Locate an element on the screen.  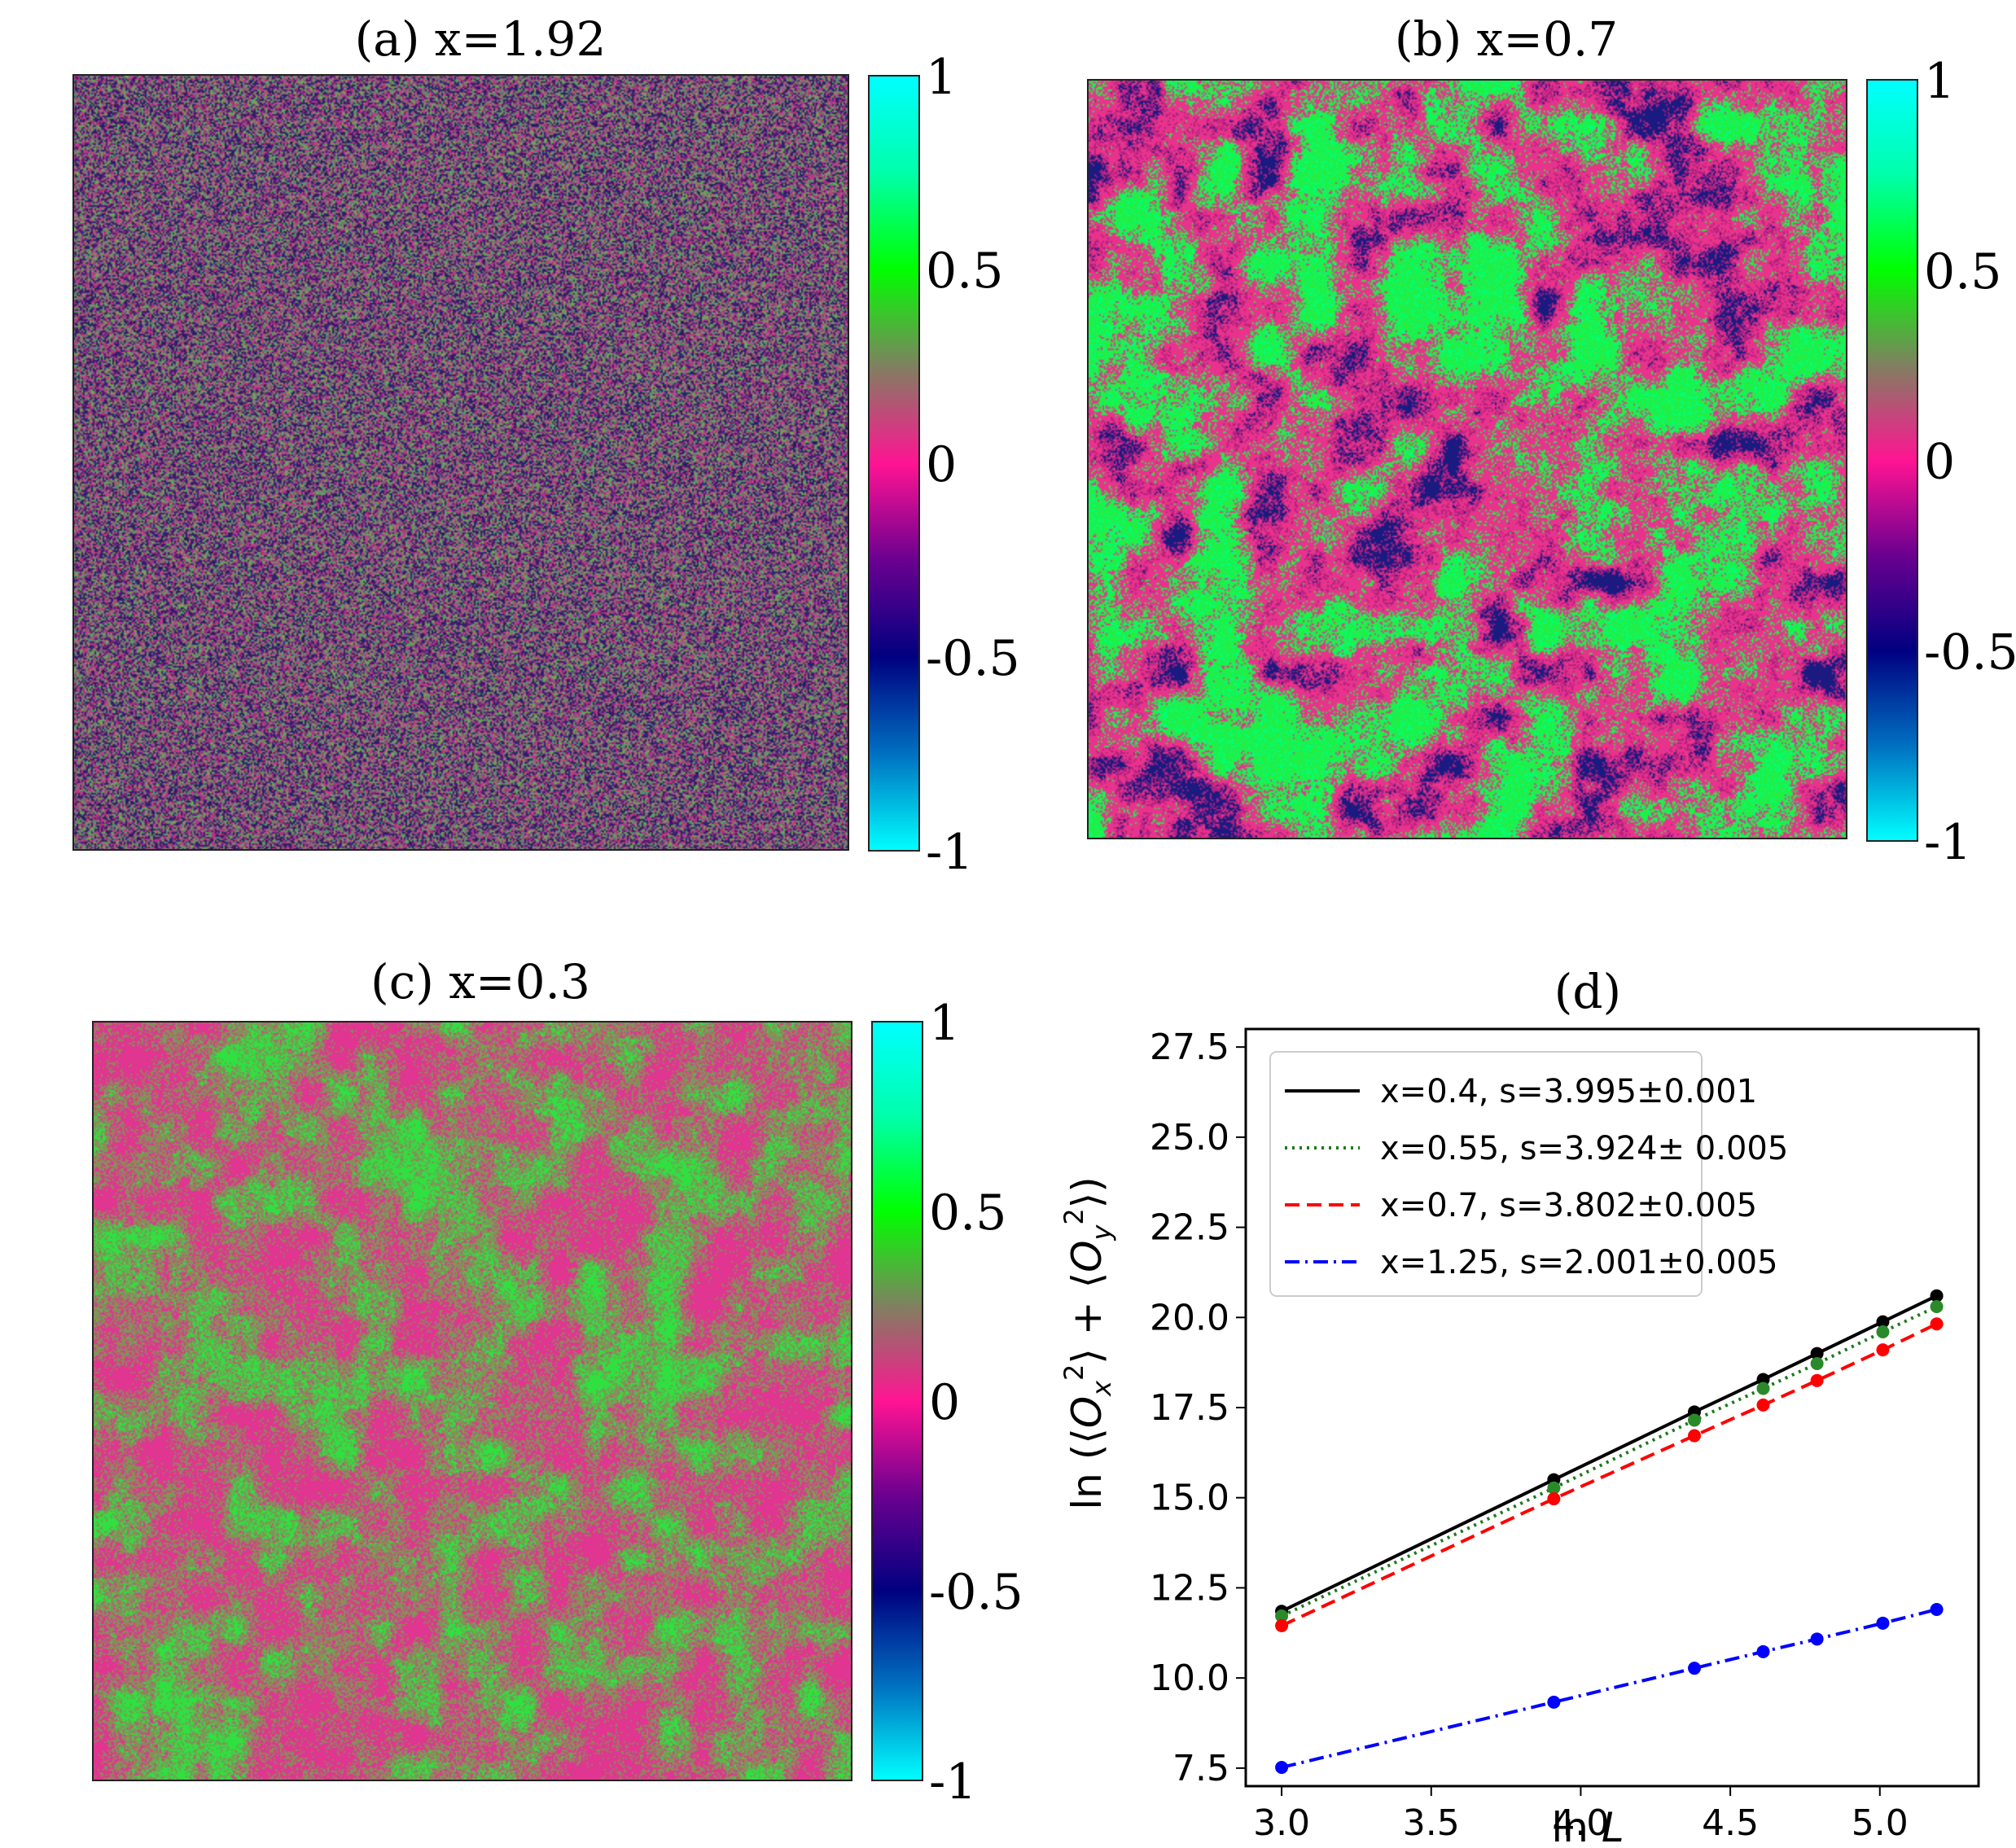
y-axis-label: ln (⟨Ox2⟩ + ⟨Oy2⟩) is located at coordinates (1087, 1343).